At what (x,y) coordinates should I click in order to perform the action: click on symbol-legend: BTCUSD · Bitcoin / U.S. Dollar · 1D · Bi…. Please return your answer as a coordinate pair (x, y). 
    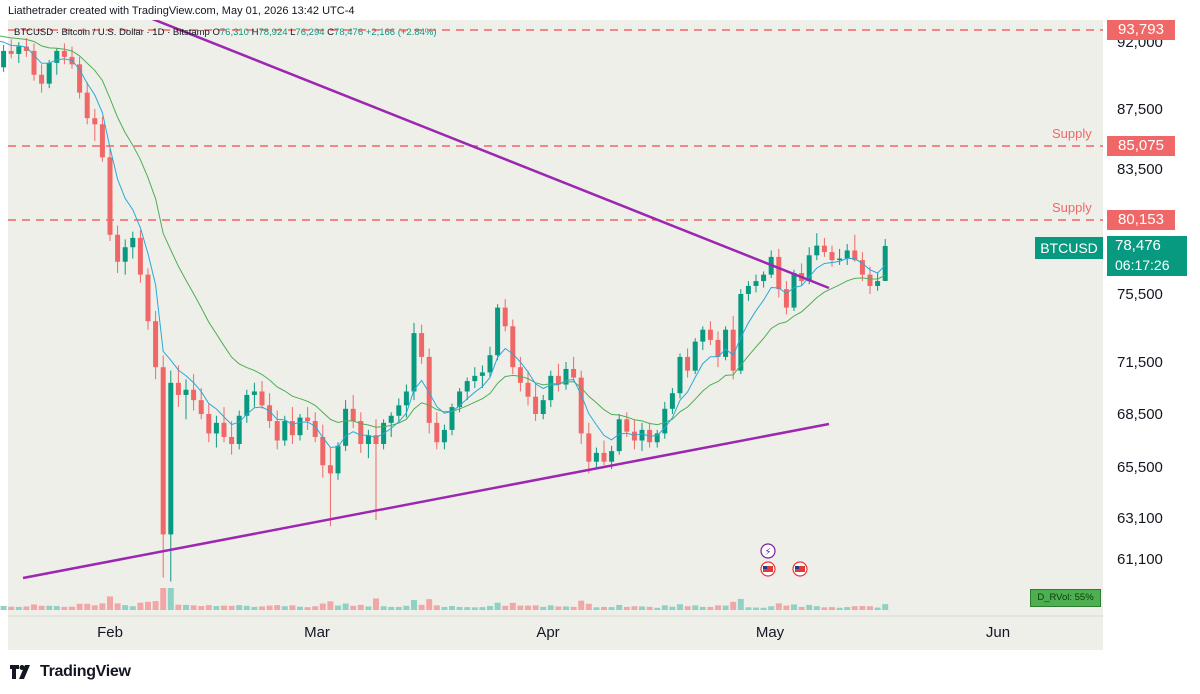
    Looking at the image, I should click on (225, 32).